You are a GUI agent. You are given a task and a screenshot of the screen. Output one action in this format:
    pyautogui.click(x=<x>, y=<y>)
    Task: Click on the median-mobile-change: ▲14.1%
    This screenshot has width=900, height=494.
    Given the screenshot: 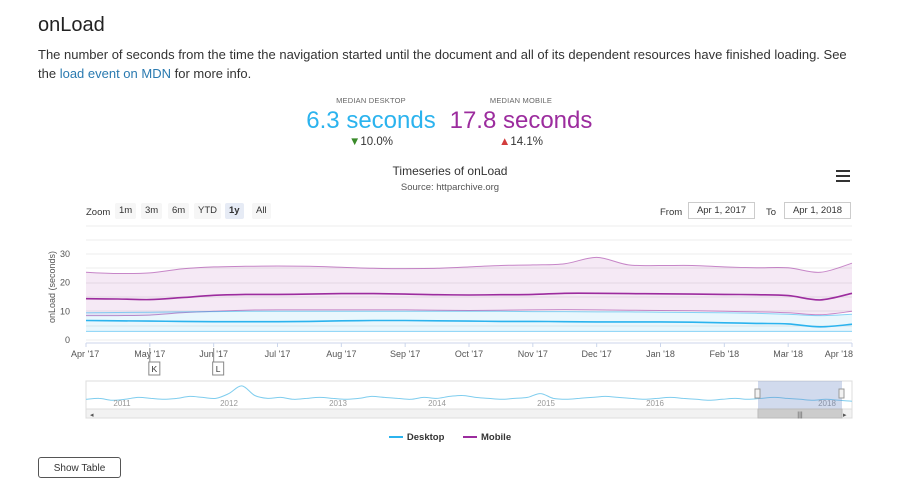 What is the action you would take?
    pyautogui.click(x=521, y=142)
    